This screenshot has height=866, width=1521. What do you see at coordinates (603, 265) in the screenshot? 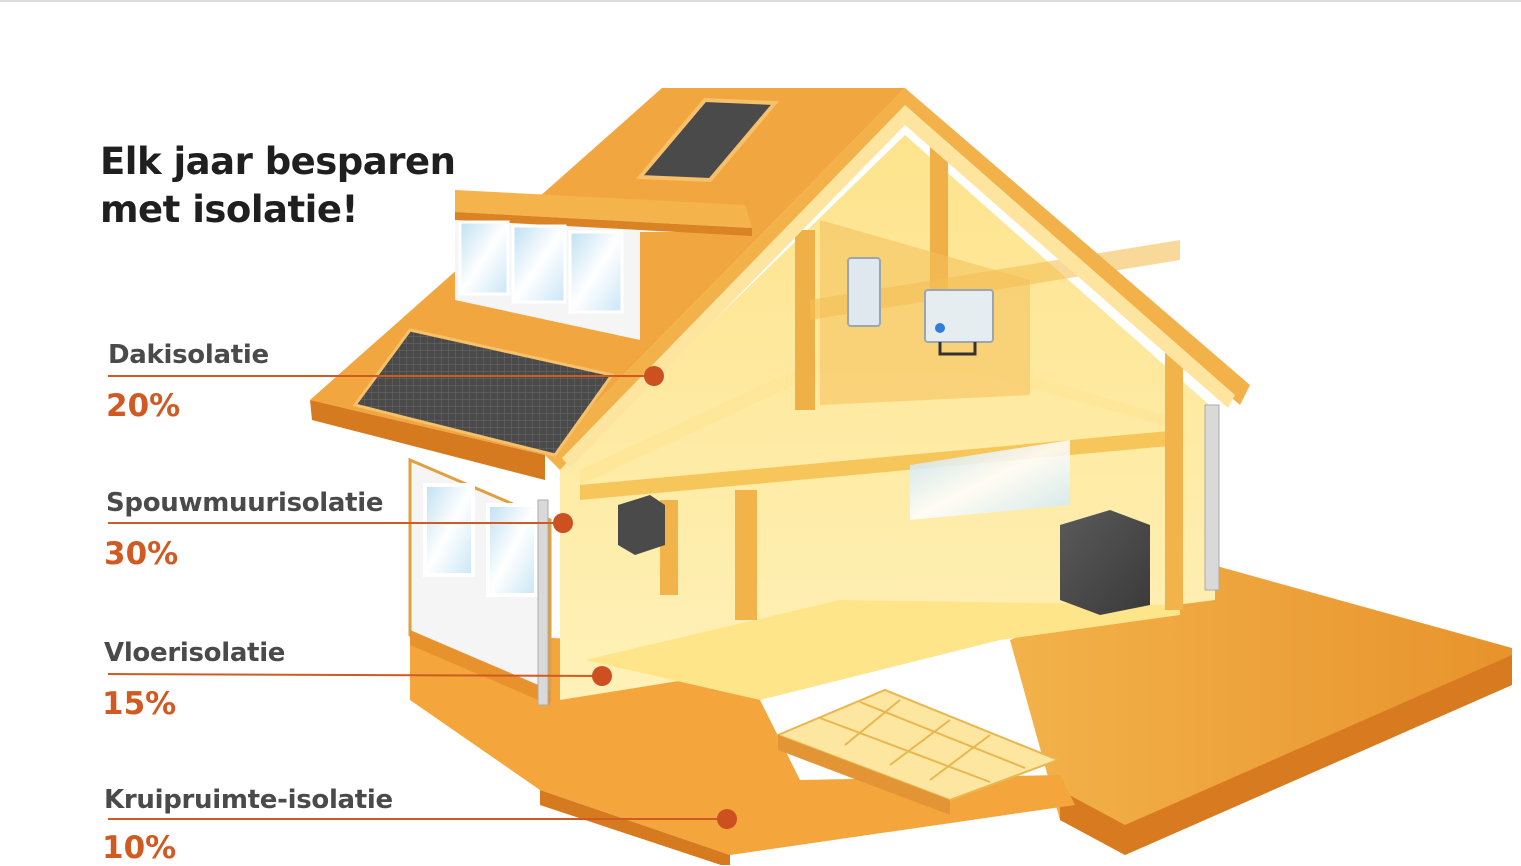
I see `dormer` at bounding box center [603, 265].